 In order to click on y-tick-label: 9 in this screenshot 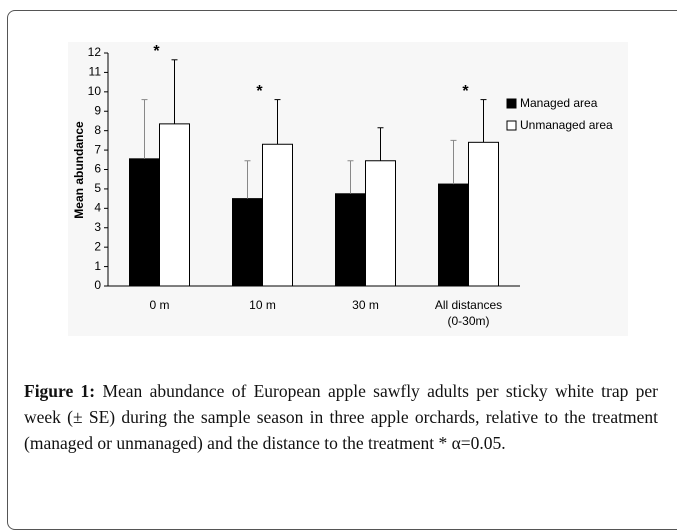, I will do `click(97, 110)`.